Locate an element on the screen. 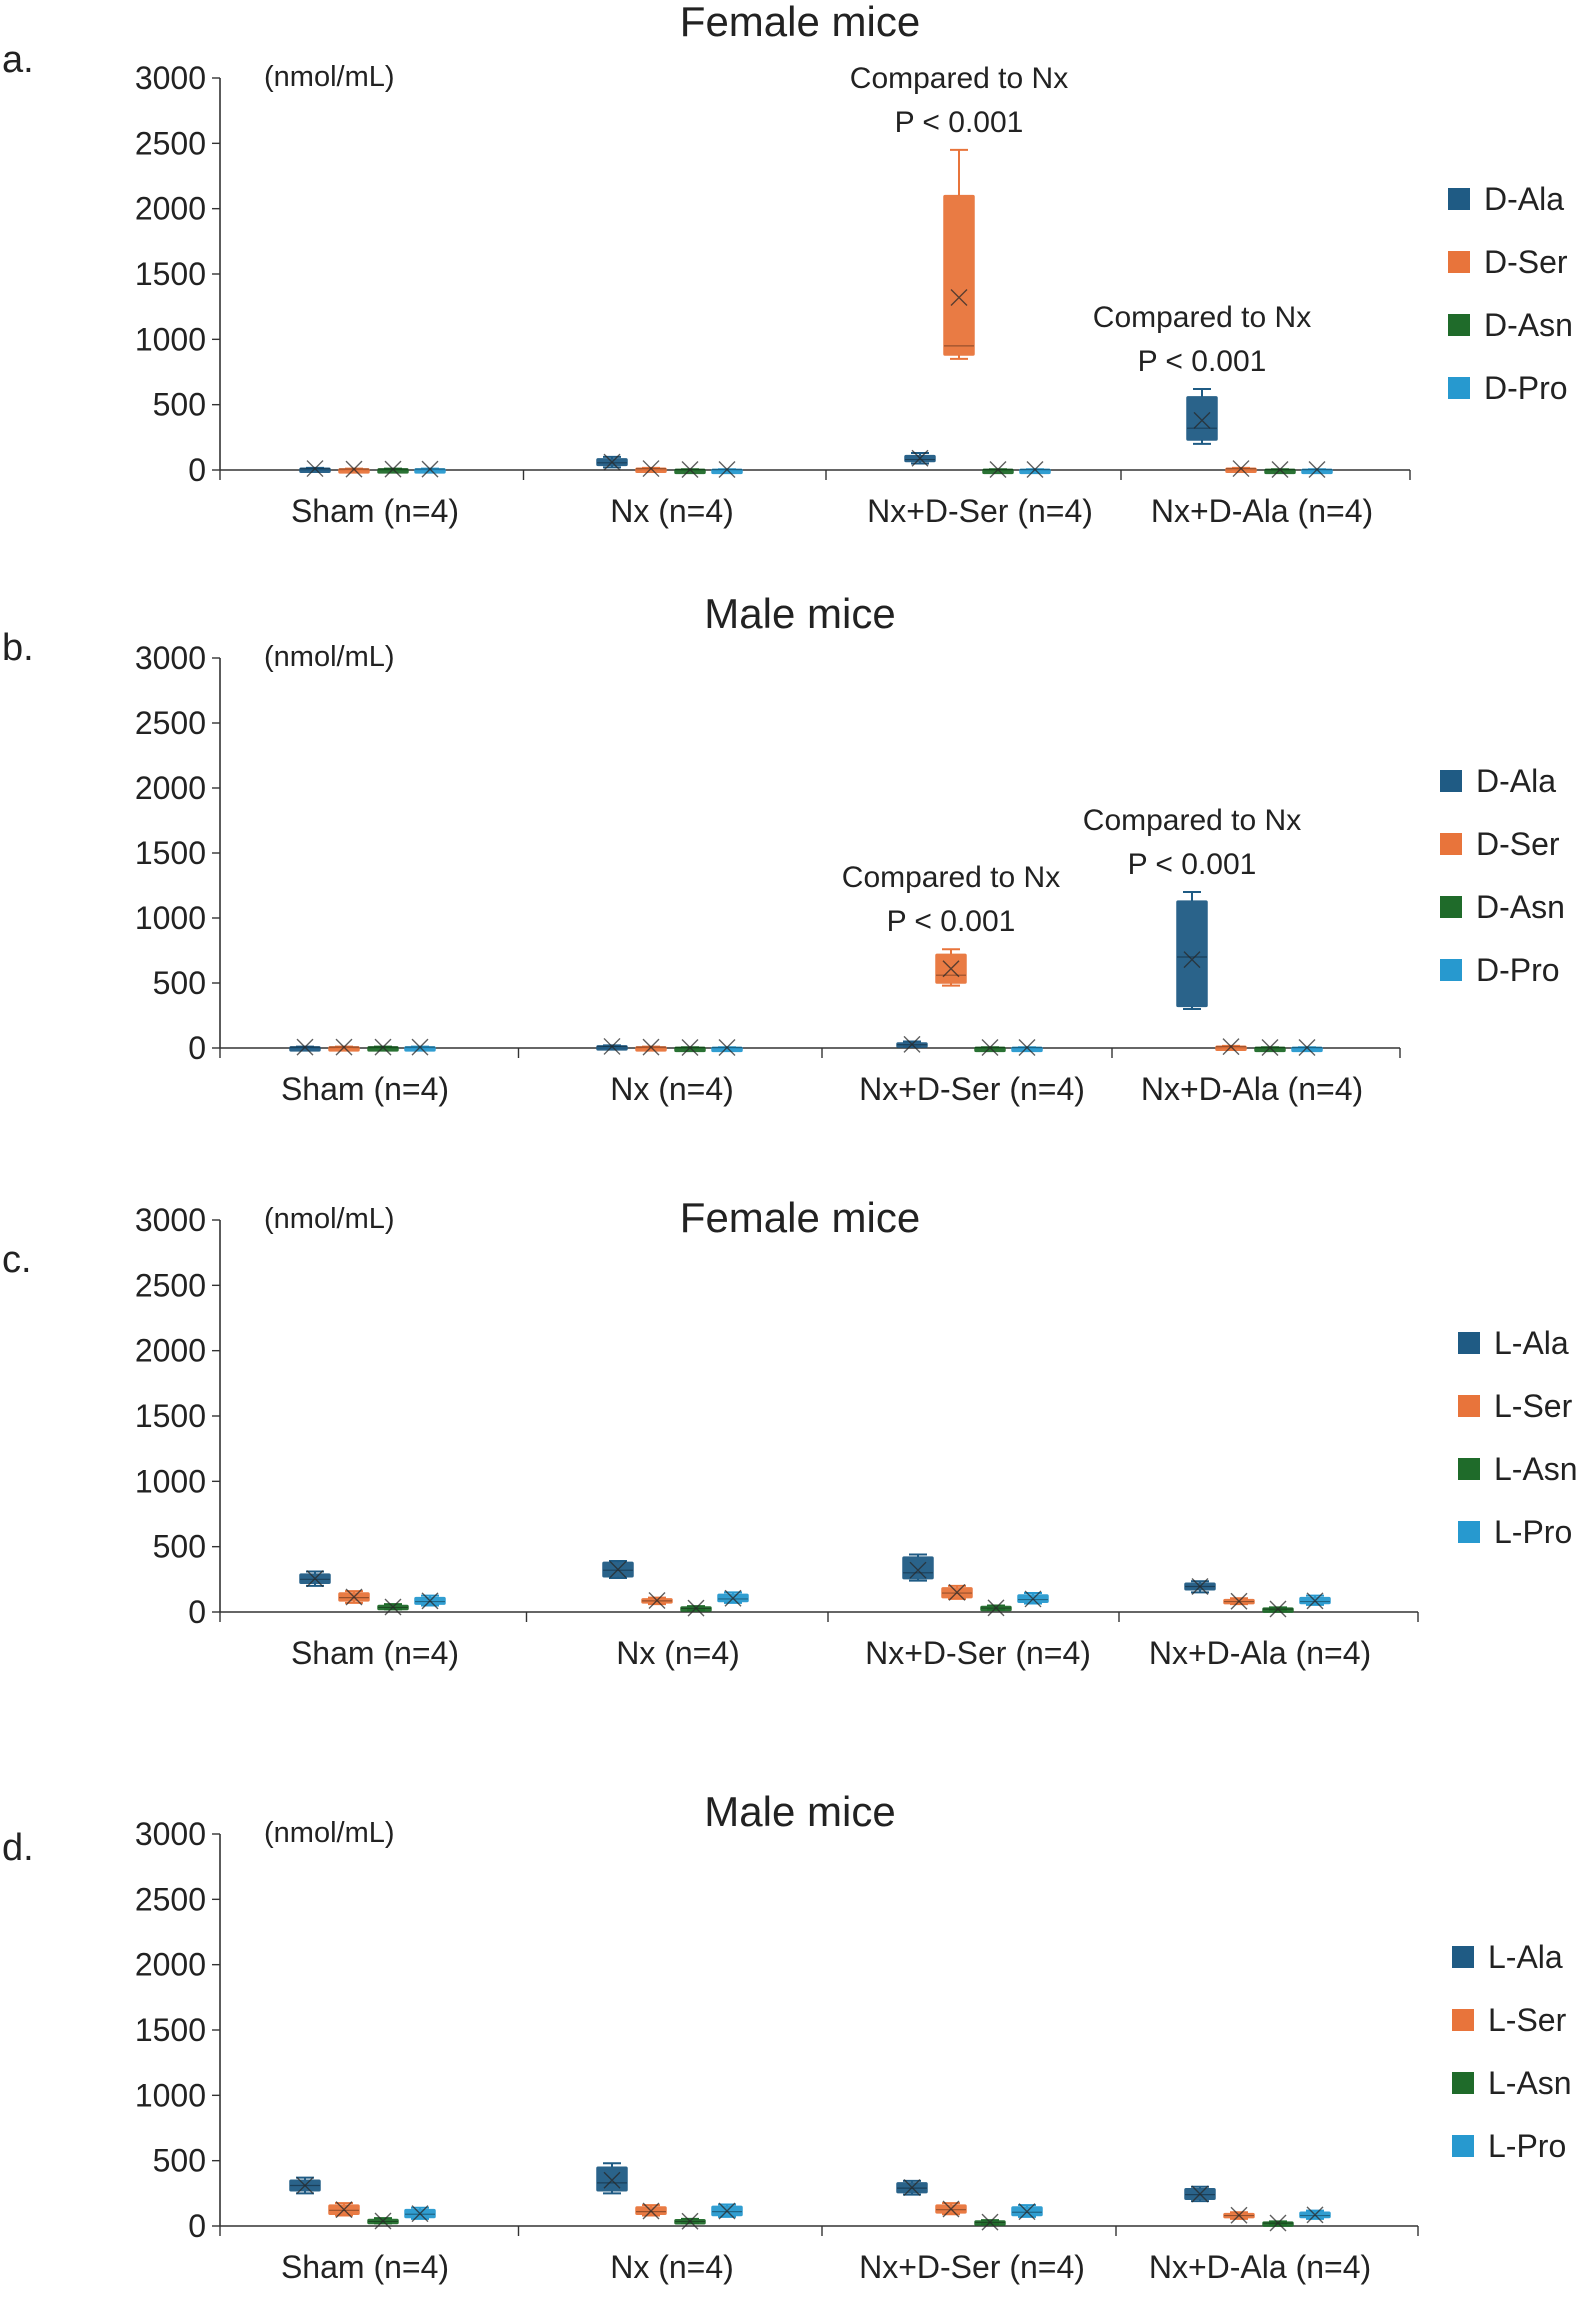  legend-label: D-Pro is located at coordinates (1518, 970).